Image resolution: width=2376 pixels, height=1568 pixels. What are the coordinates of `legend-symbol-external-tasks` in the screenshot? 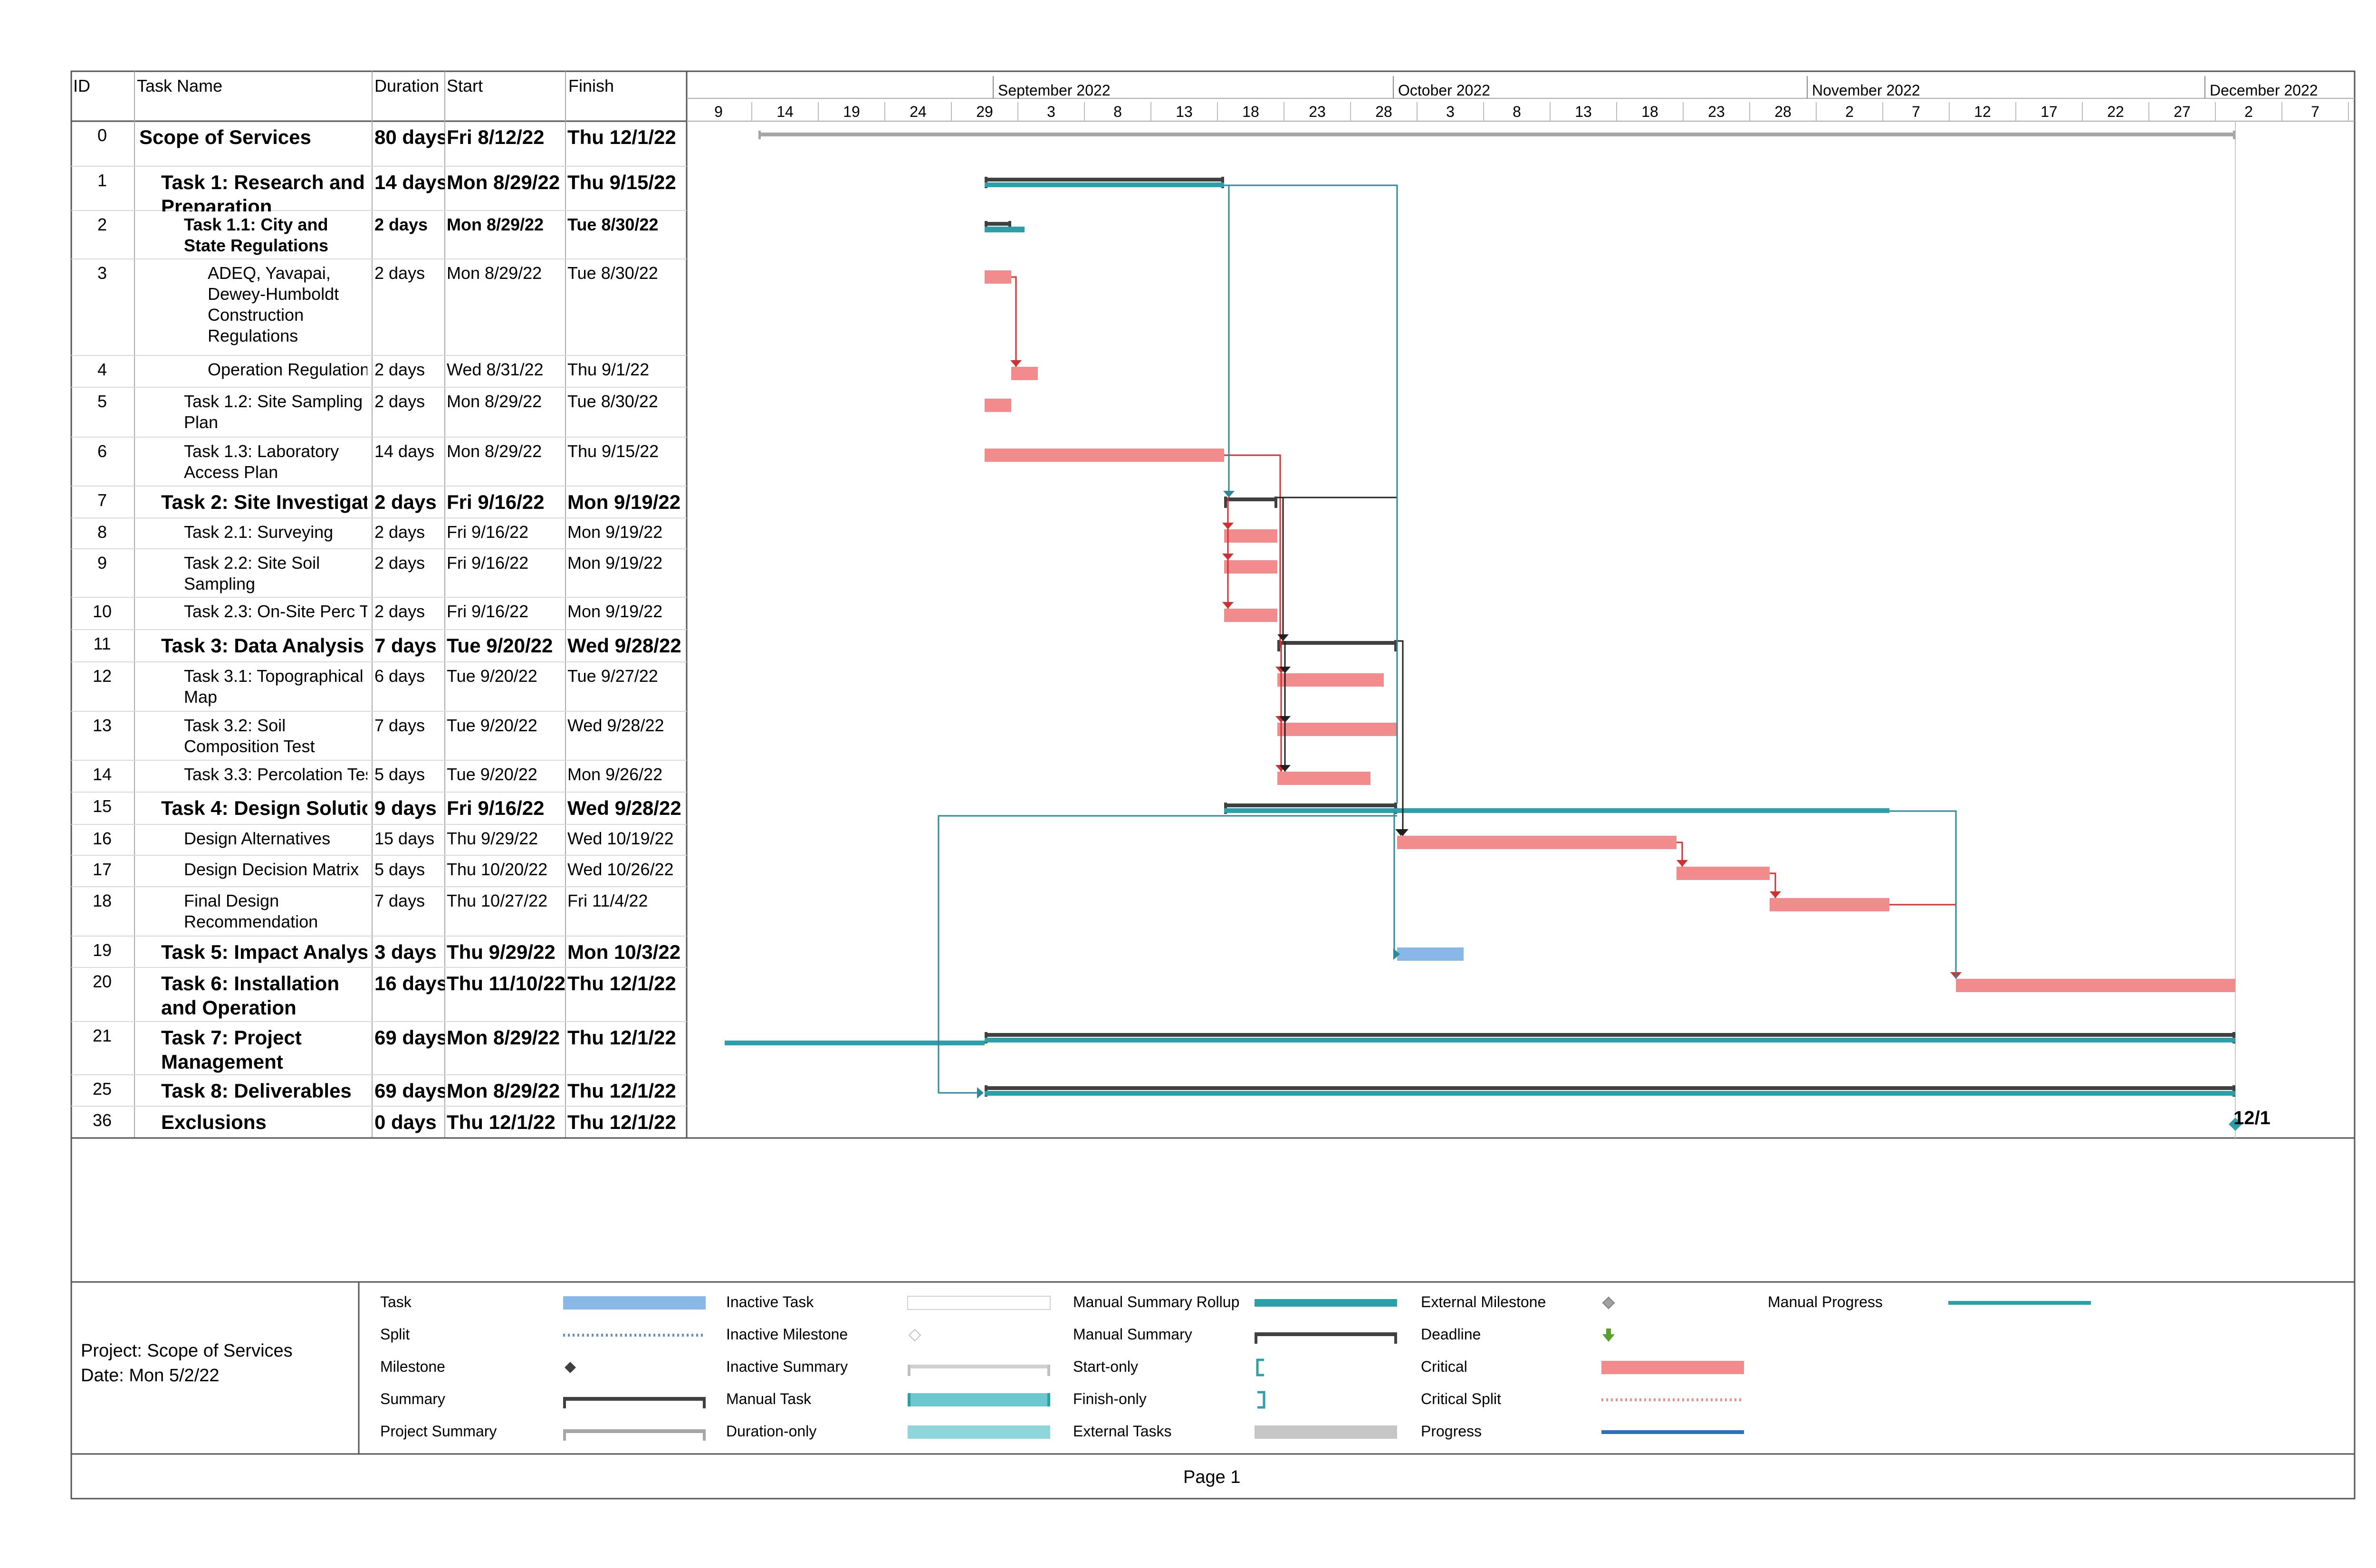 It's located at (1326, 1432).